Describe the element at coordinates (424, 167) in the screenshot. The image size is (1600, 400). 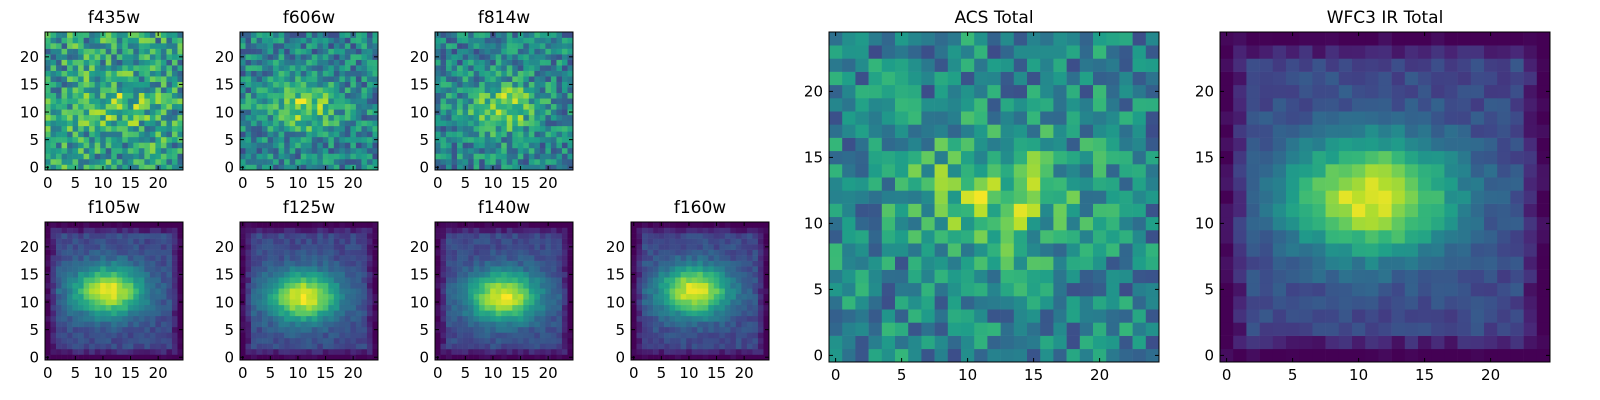
I see `y-tick-label: 0` at that location.